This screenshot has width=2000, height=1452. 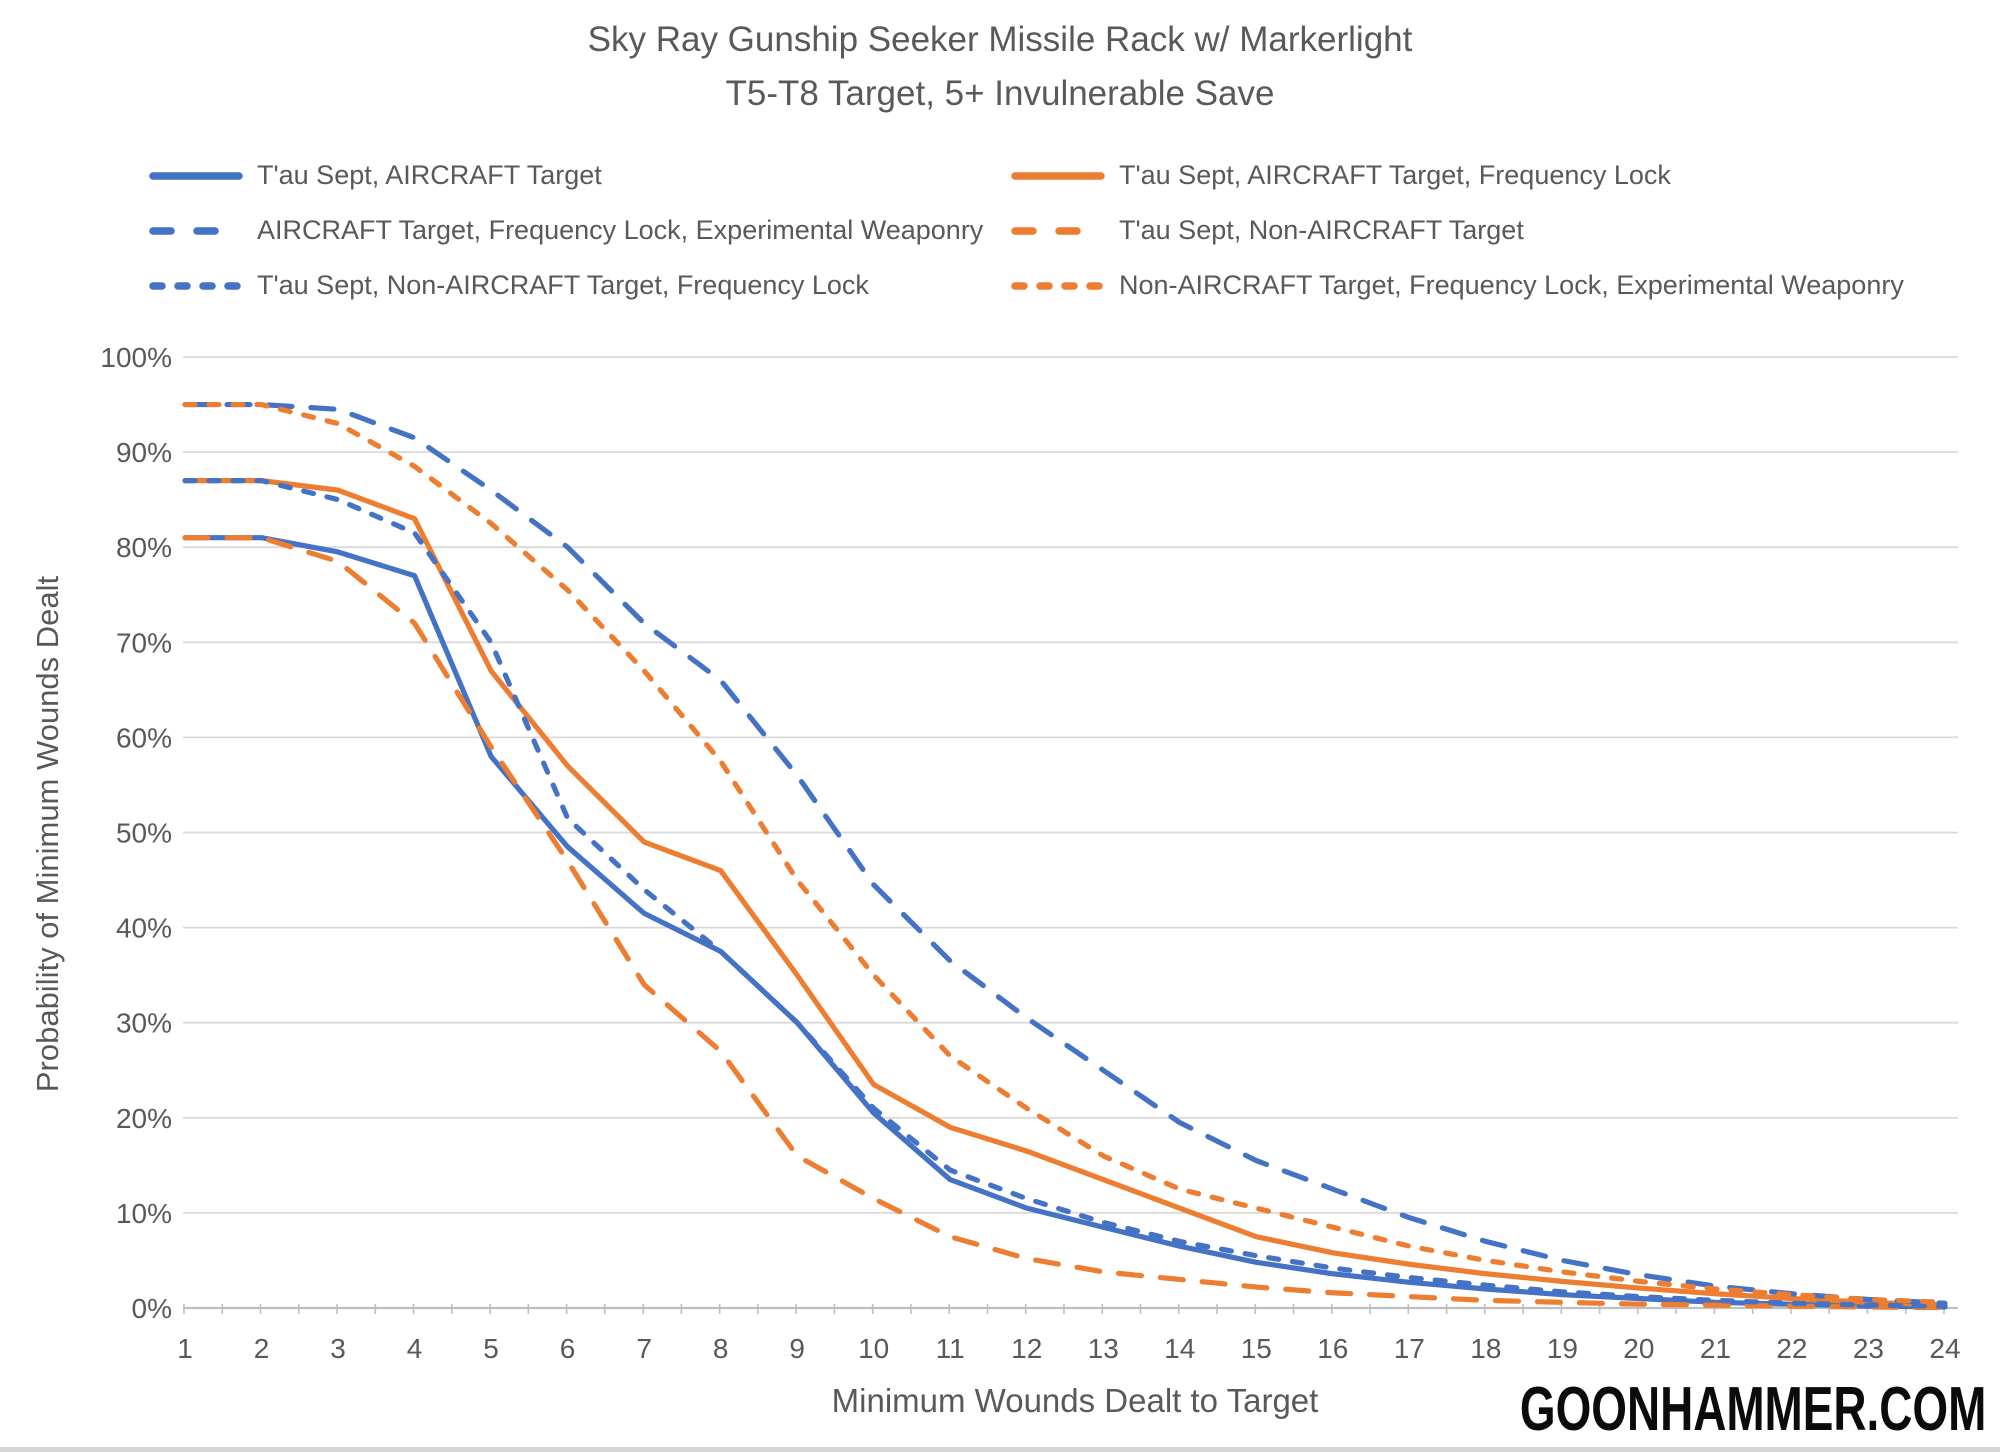 I want to click on y-axis-tick-label: 70%, so click(x=144, y=642).